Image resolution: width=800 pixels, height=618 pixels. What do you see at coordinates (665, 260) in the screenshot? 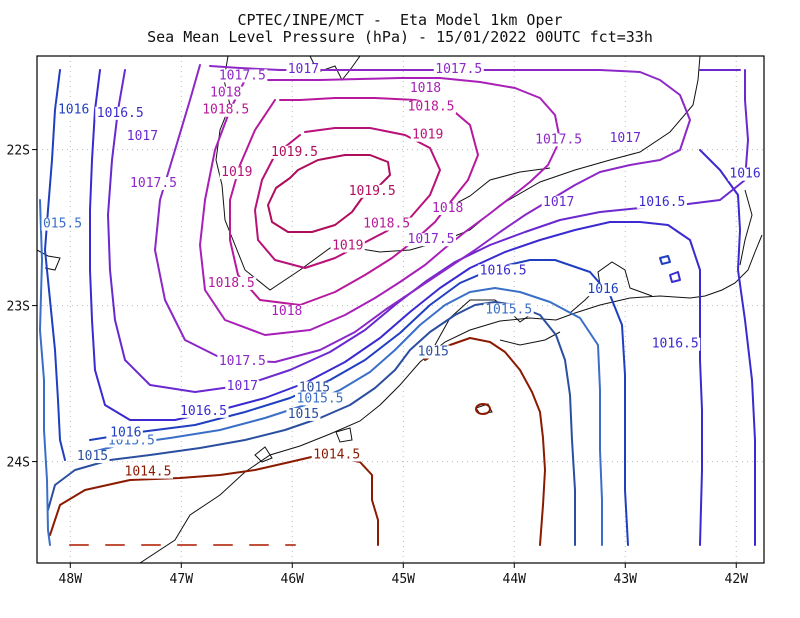
I see `isobar-1016-c` at bounding box center [665, 260].